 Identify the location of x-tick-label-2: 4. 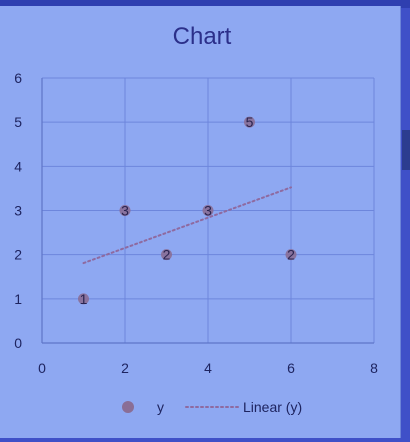
(208, 368).